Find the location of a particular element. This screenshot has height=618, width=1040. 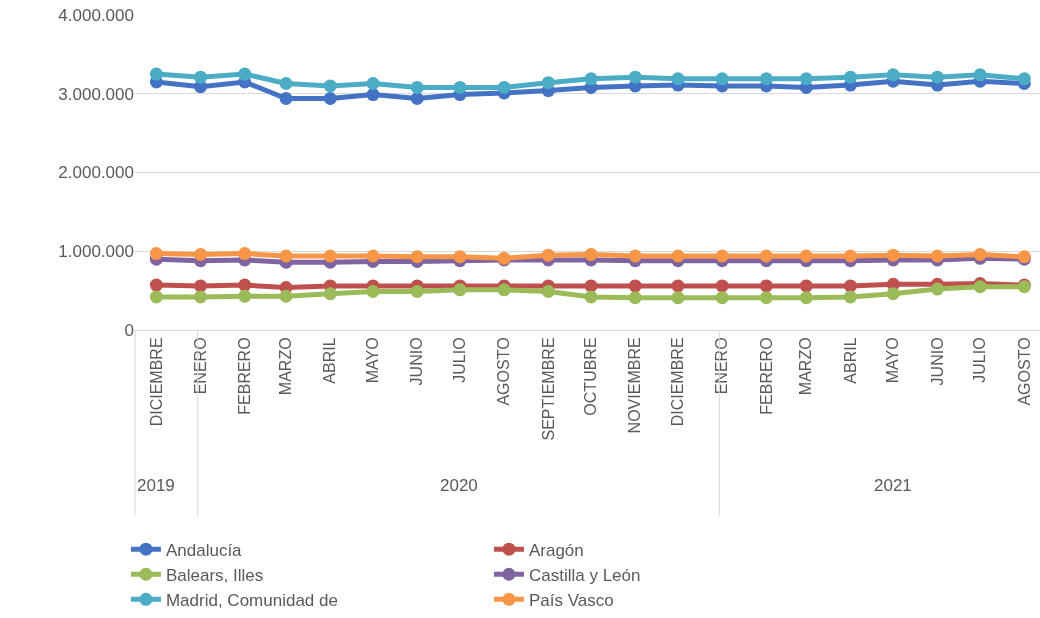

x-tick-label: OCTUBRE is located at coordinates (591, 376).